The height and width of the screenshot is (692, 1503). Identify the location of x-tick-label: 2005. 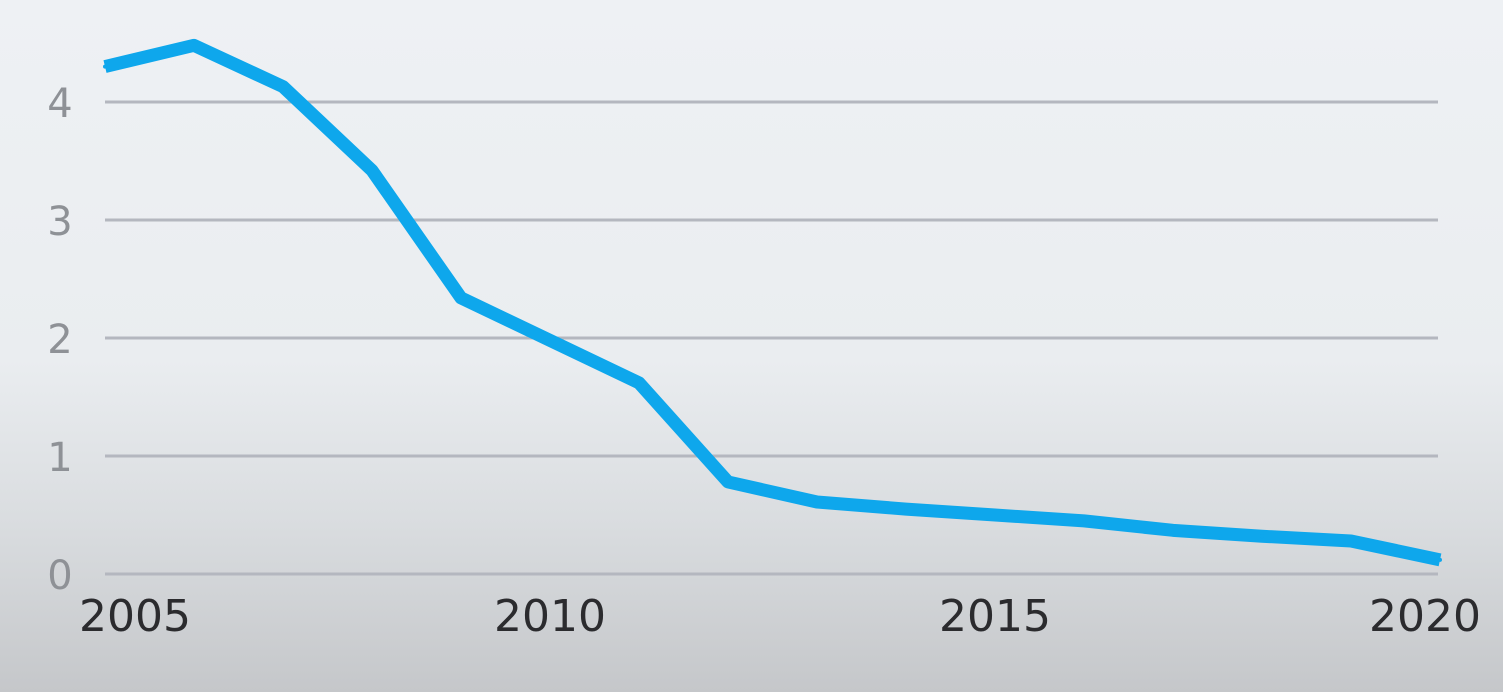
(135, 616).